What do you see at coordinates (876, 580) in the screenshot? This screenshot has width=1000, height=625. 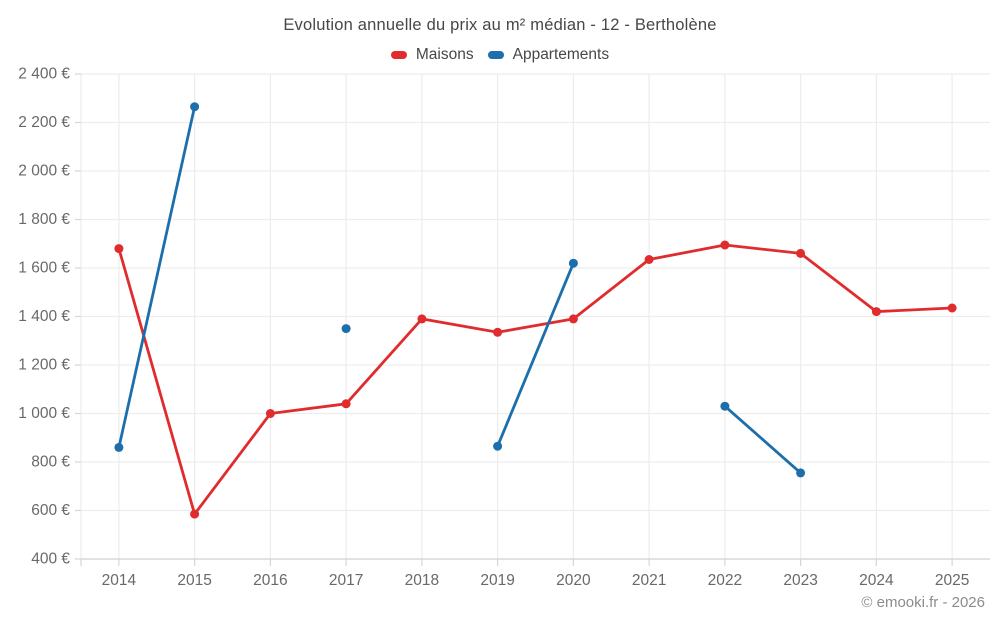 I see `x-axis-label: 2024` at bounding box center [876, 580].